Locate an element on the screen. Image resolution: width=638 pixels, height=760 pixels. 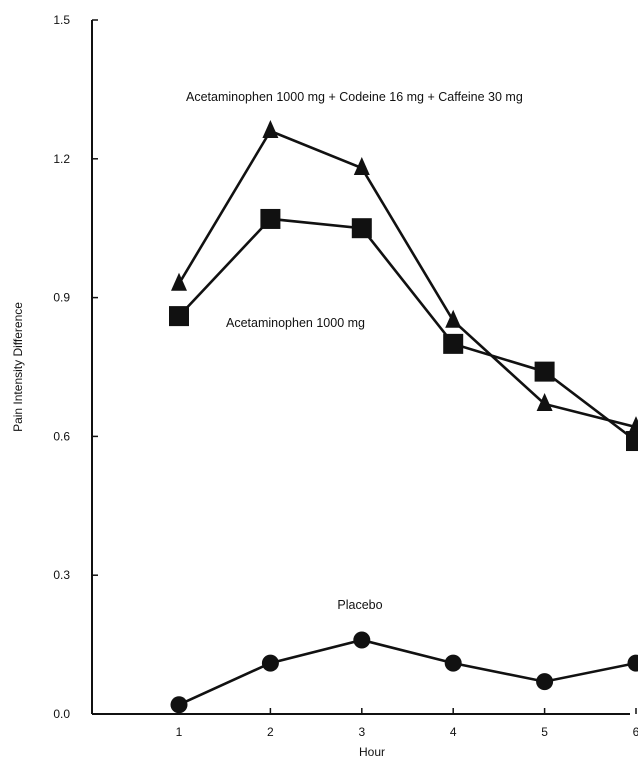
y-tick-label: 0.0 is located at coordinates (61, 714).